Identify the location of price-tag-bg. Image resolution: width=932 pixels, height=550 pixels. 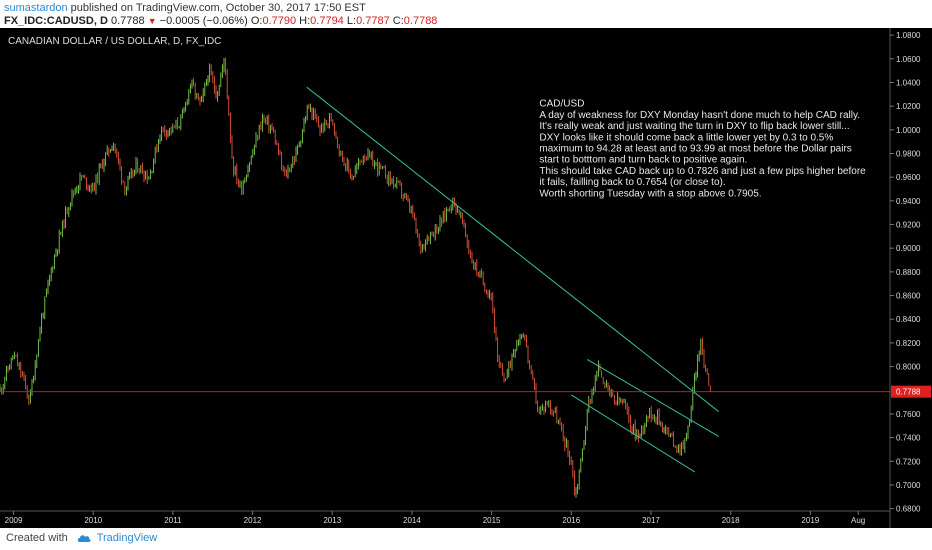
(911, 391).